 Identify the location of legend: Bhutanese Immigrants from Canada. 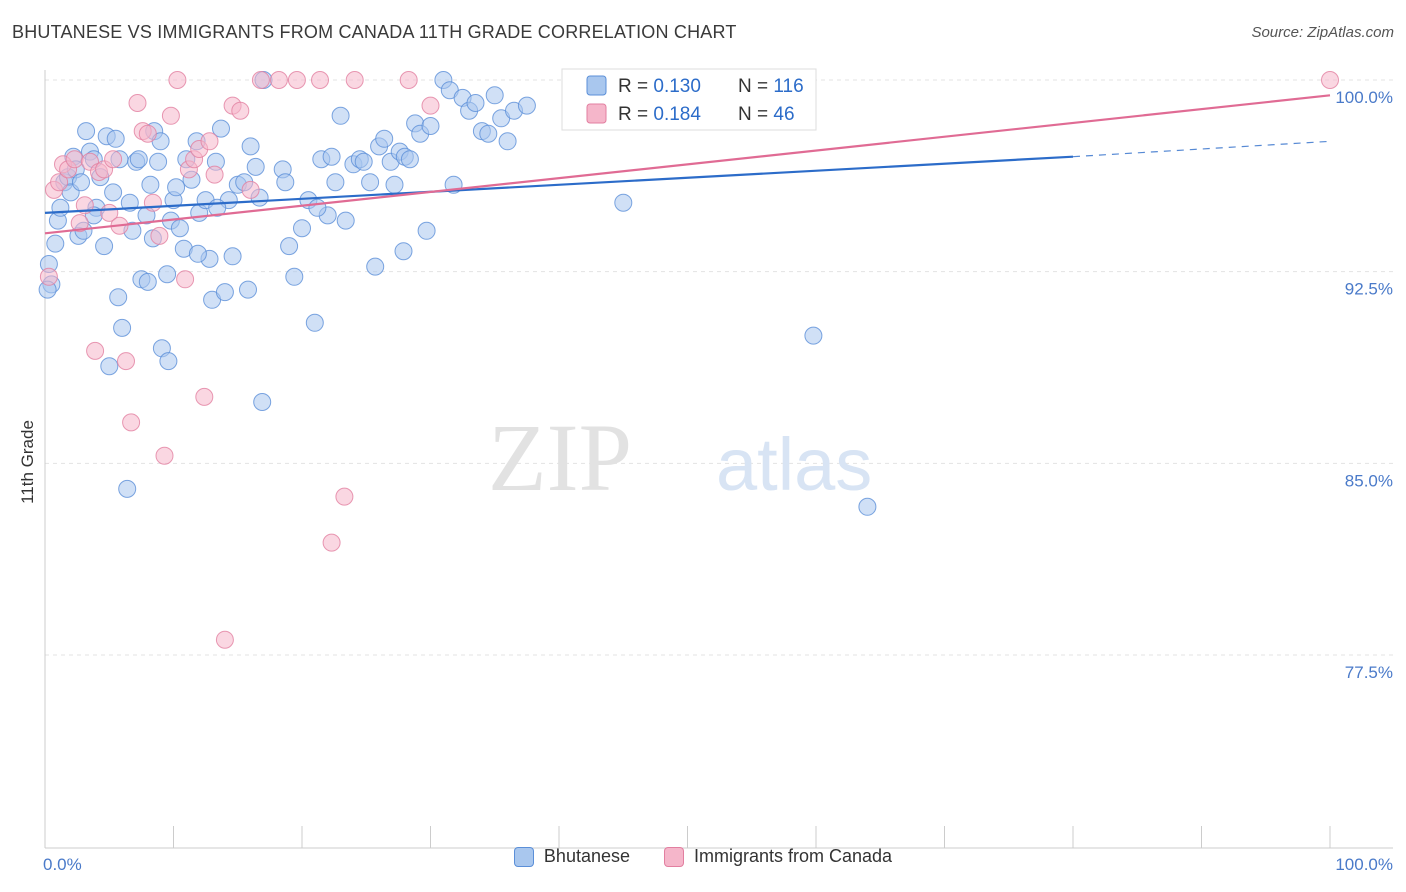
(703, 856).